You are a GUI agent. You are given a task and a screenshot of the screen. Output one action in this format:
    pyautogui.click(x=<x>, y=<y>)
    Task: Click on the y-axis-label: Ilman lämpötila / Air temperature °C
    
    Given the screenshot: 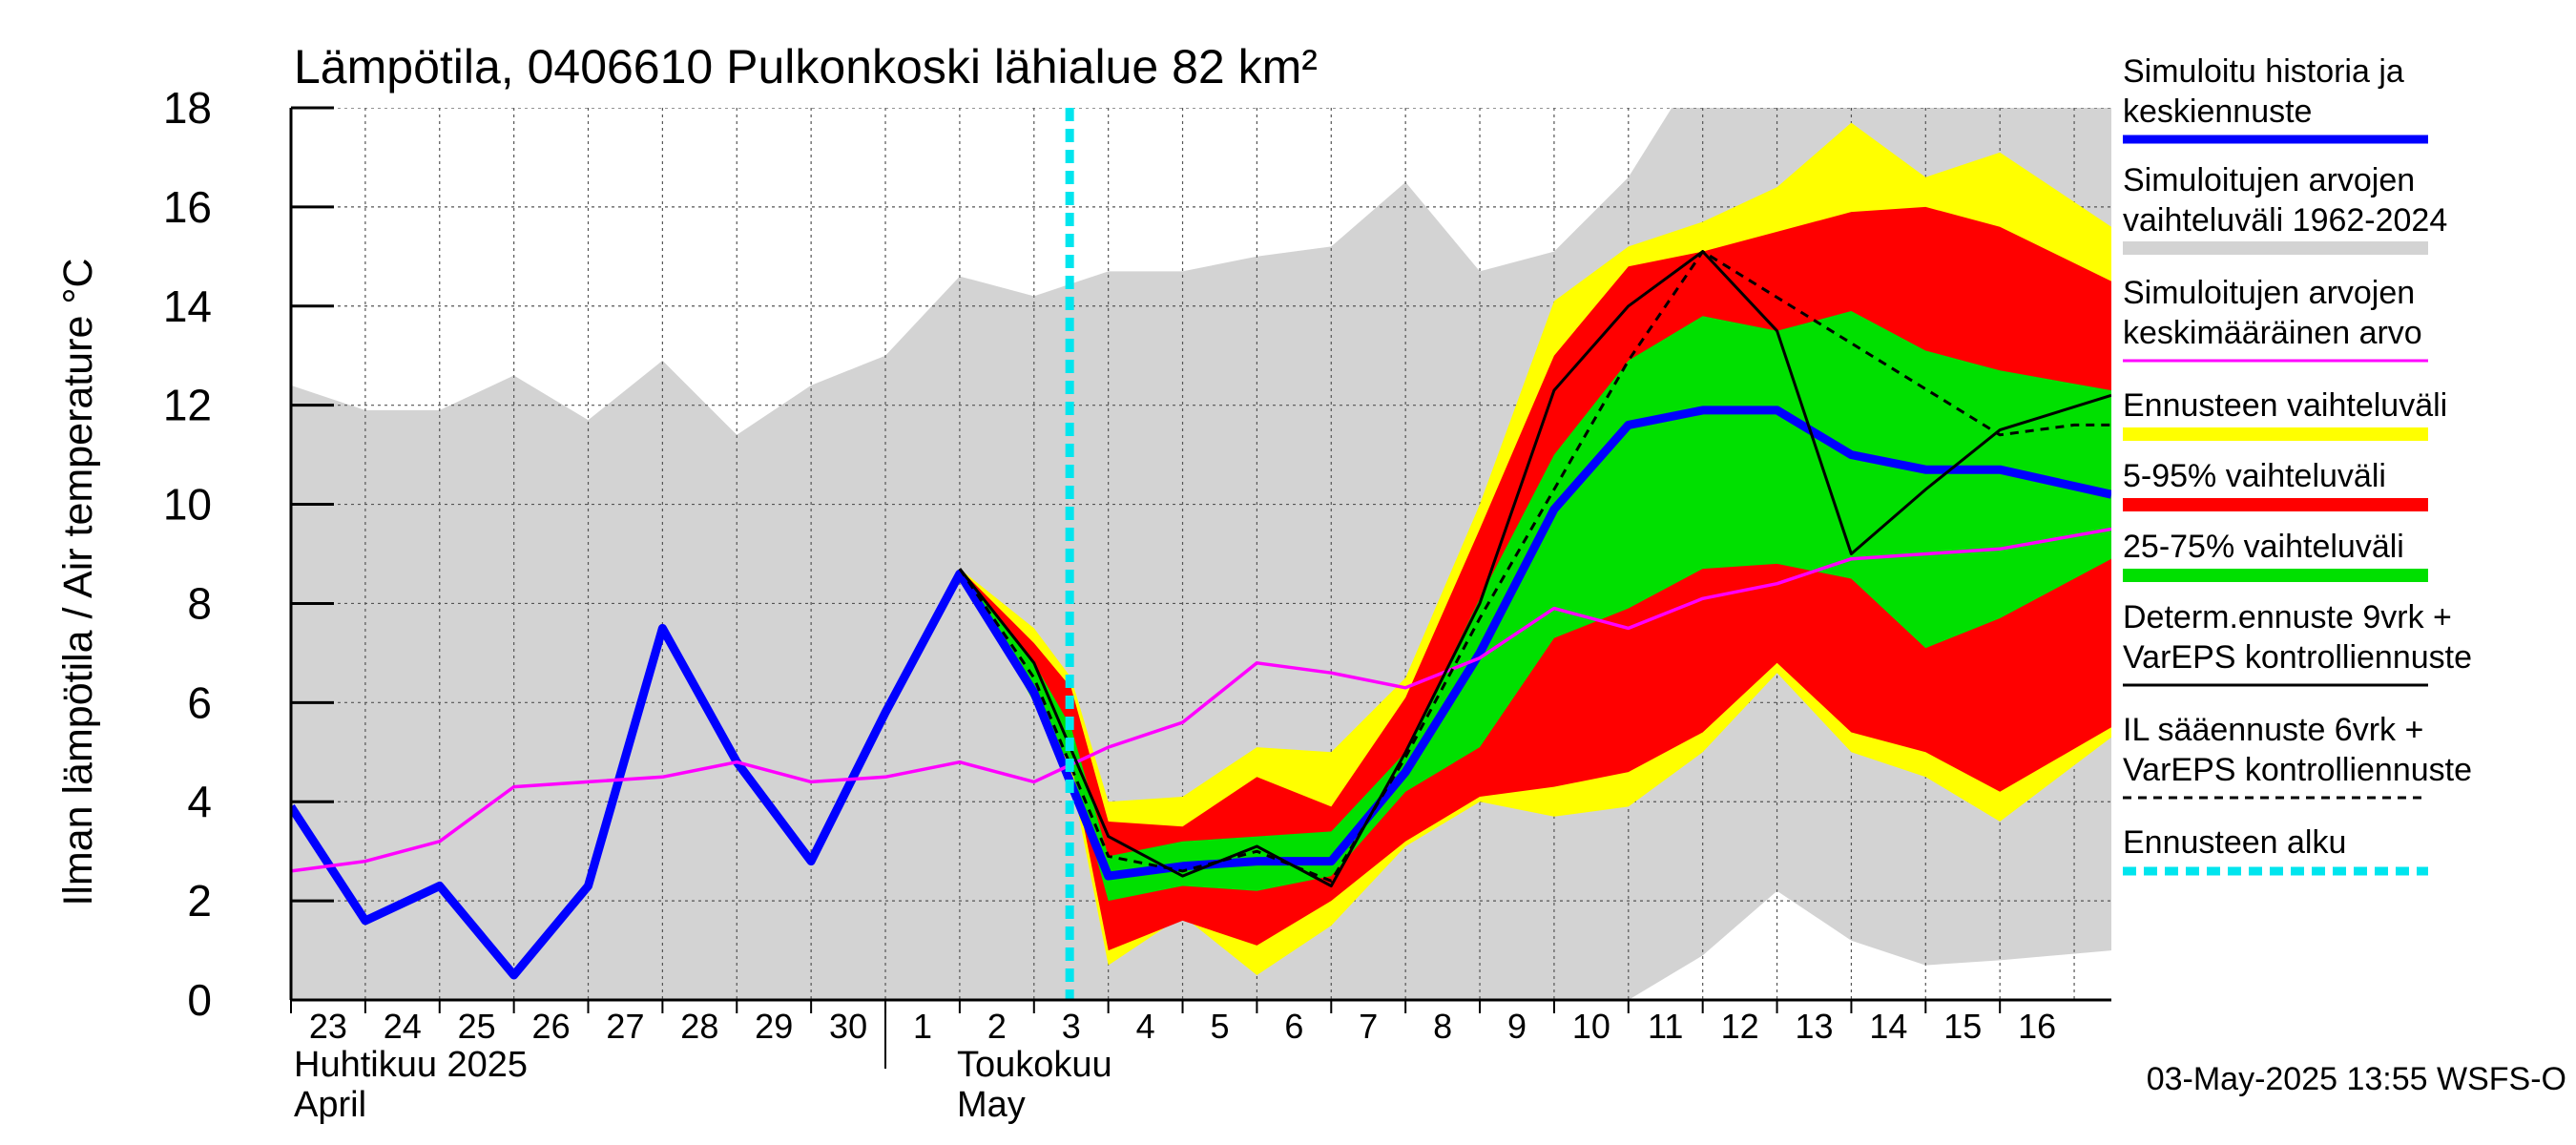 What is the action you would take?
    pyautogui.click(x=78, y=582)
    